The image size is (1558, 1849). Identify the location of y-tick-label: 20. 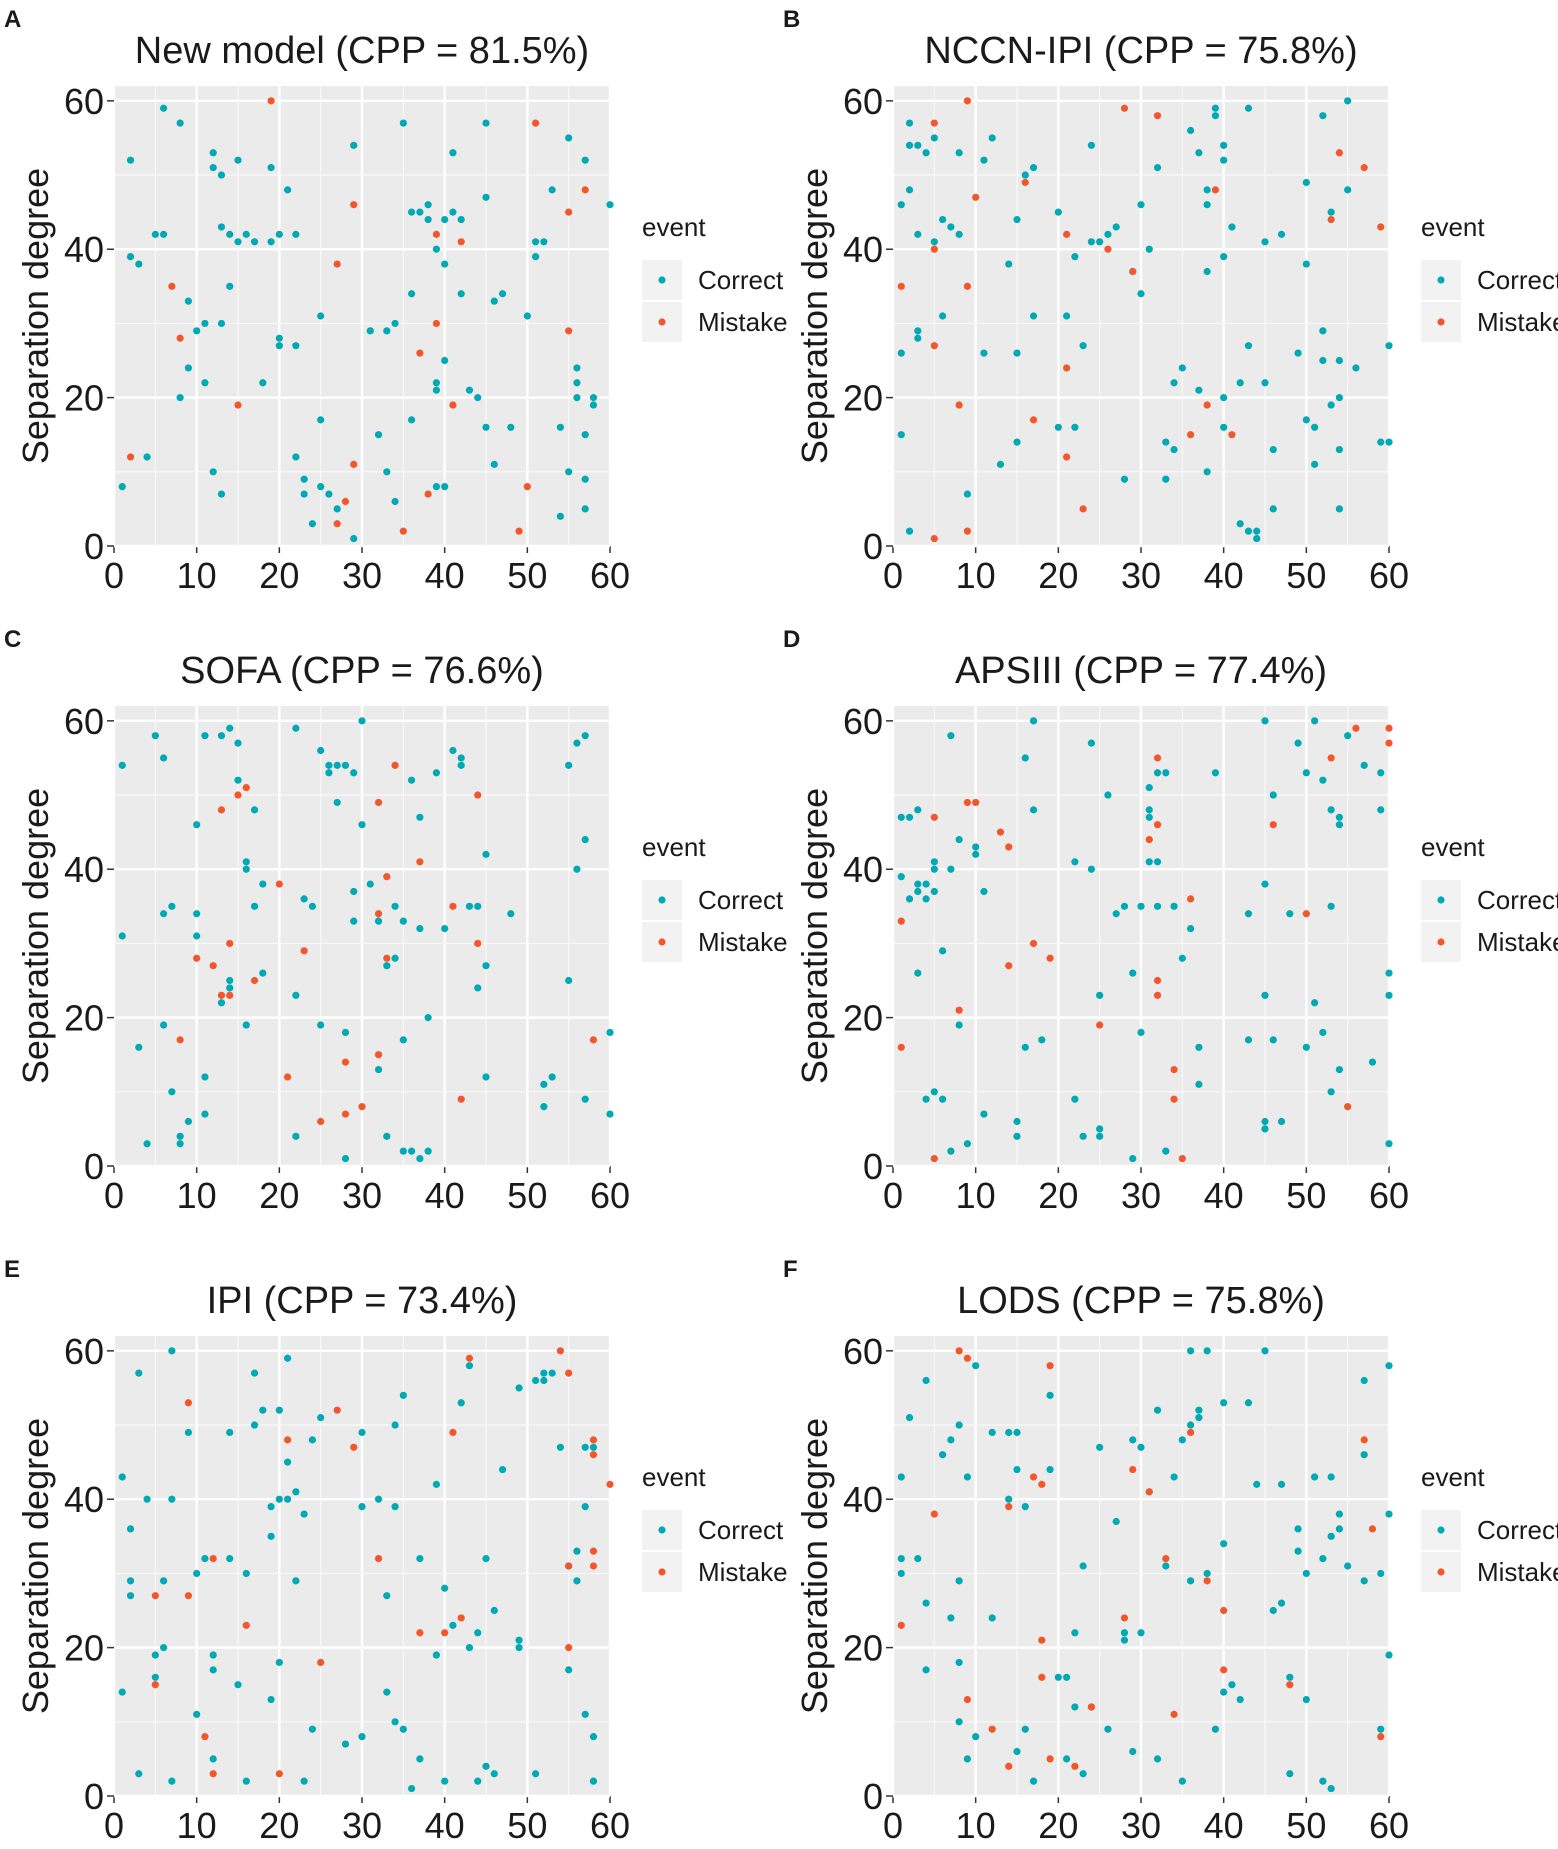
(84, 1648).